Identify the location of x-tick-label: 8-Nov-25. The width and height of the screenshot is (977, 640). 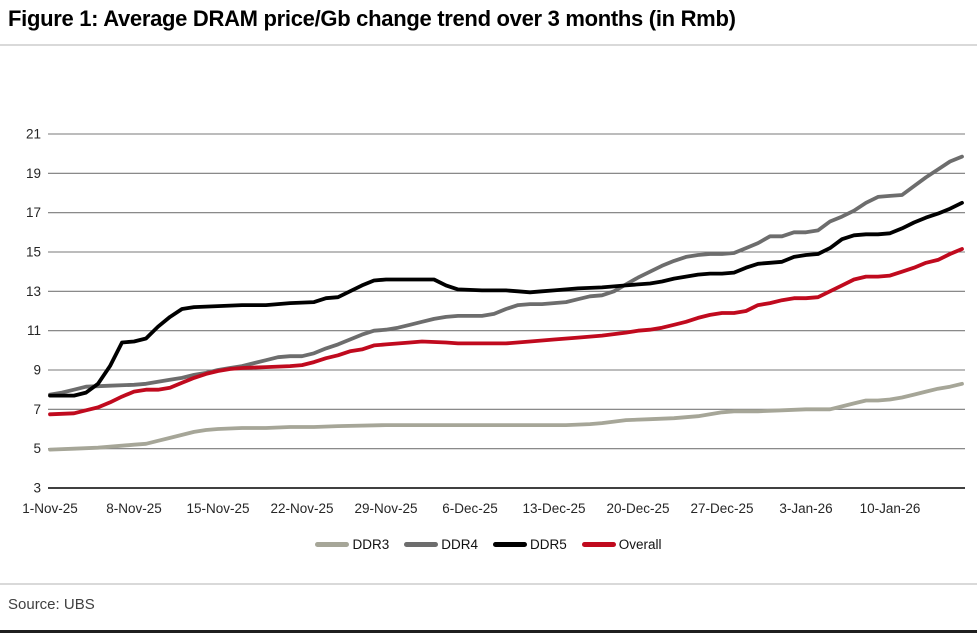
(134, 508).